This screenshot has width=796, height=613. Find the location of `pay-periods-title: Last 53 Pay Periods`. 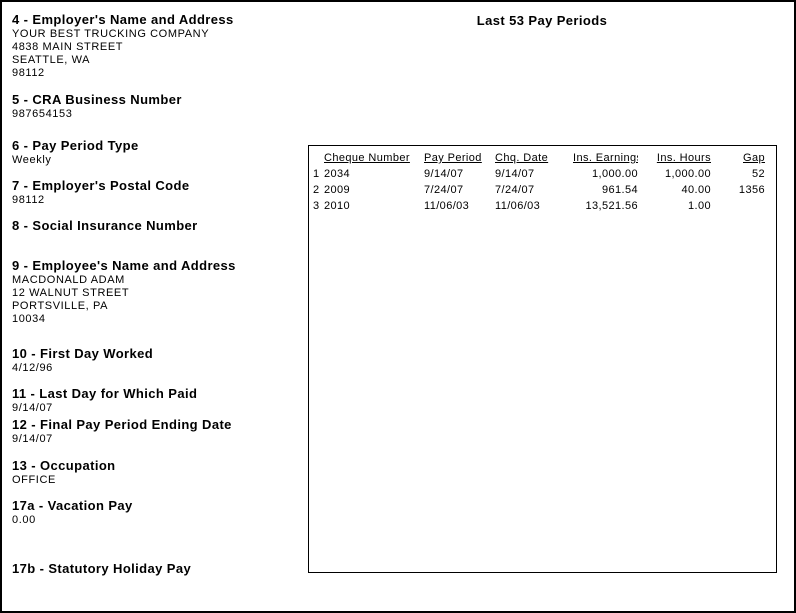

pay-periods-title: Last 53 Pay Periods is located at coordinates (542, 20).